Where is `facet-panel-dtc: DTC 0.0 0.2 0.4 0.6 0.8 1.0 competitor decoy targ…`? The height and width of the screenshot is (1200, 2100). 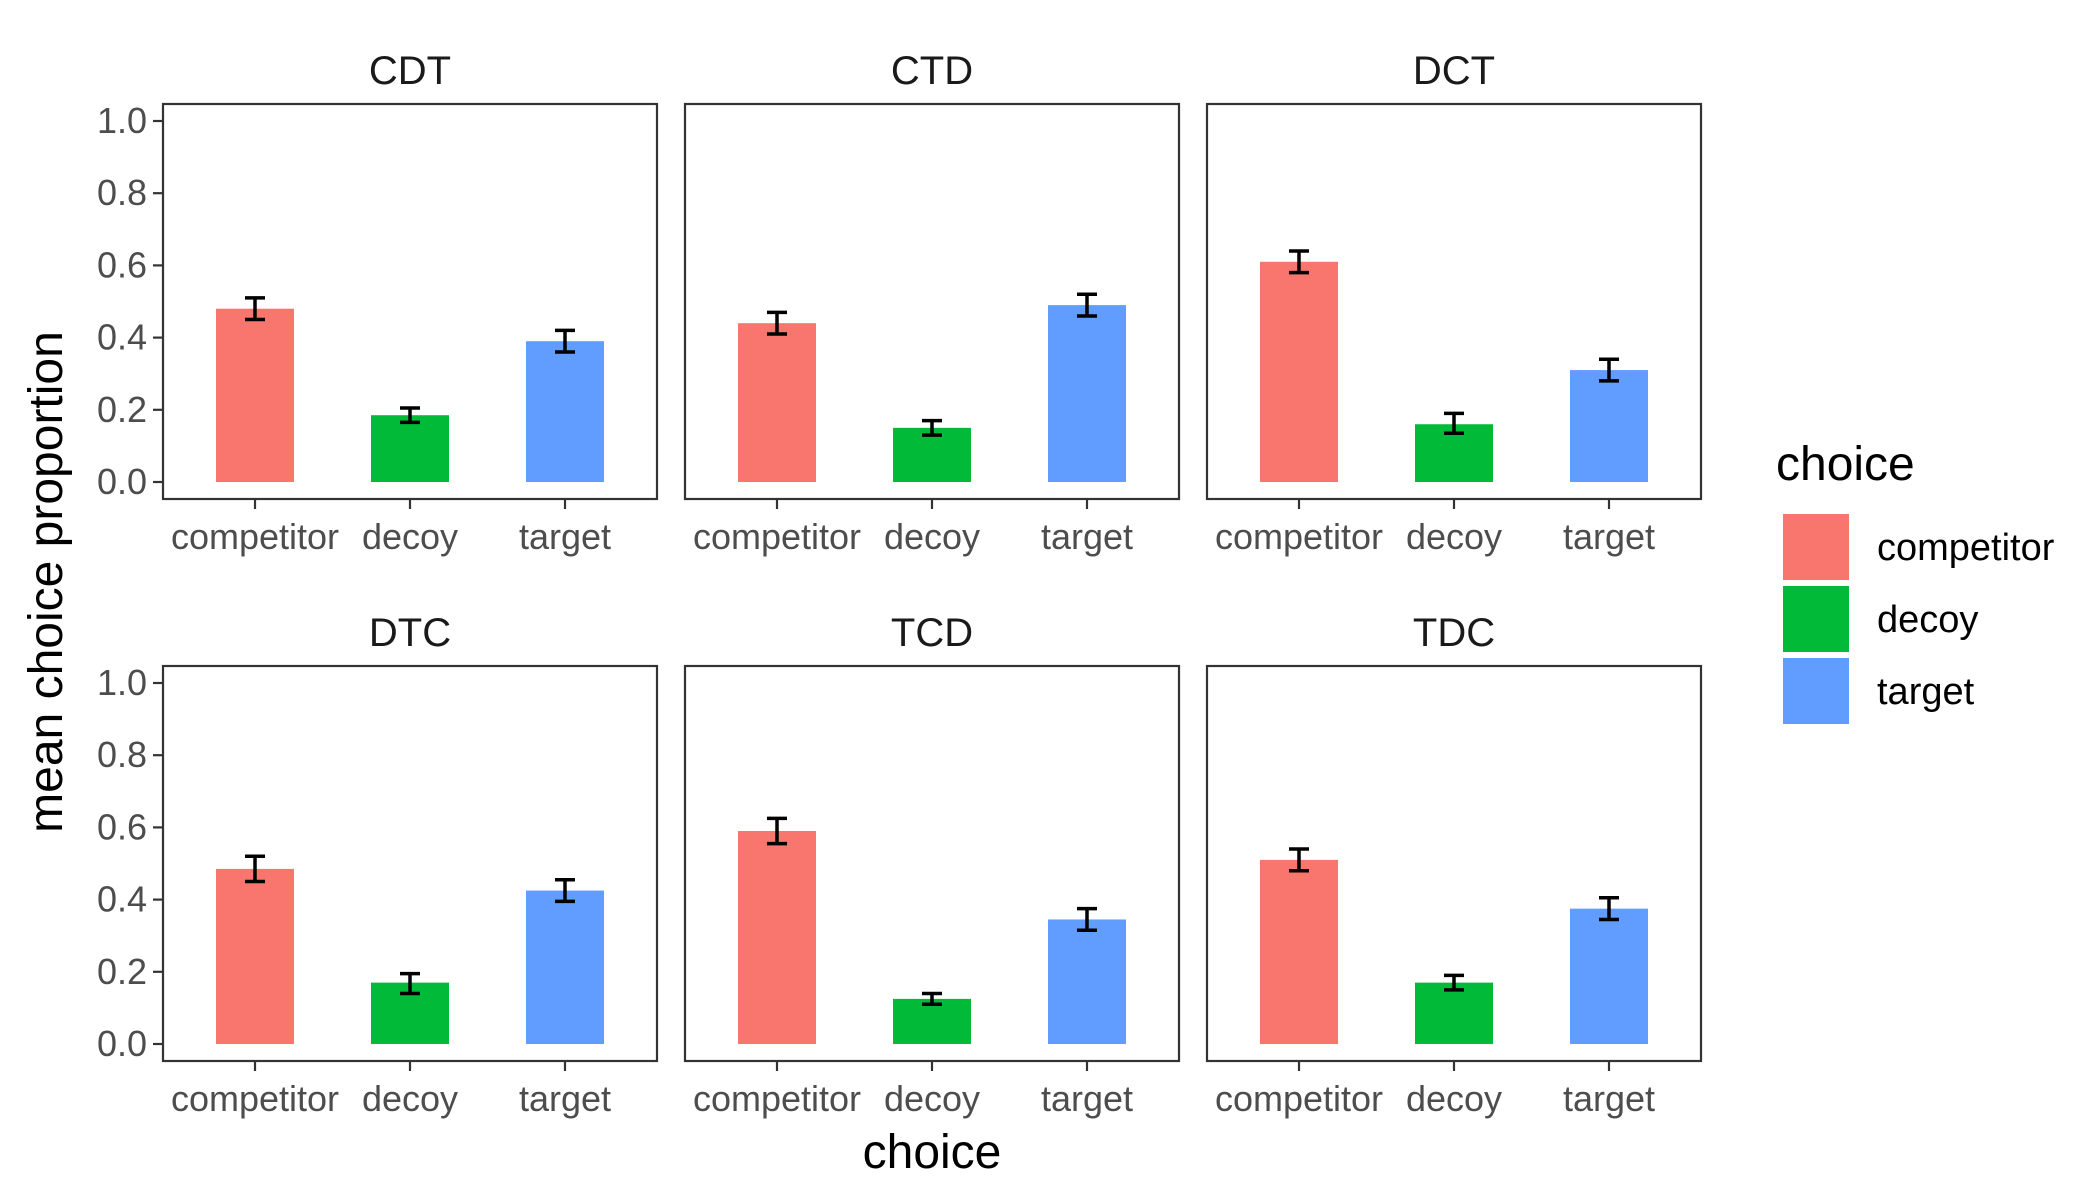 facet-panel-dtc: DTC 0.0 0.2 0.4 0.6 0.8 1.0 competitor decoy targ… is located at coordinates (378, 865).